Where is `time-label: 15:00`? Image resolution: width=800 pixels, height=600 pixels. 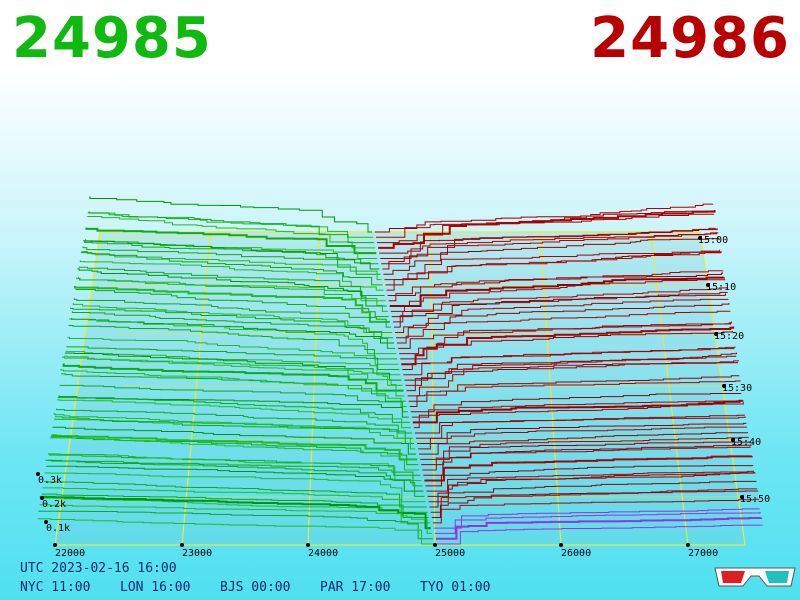
time-label: 15:00 is located at coordinates (713, 240).